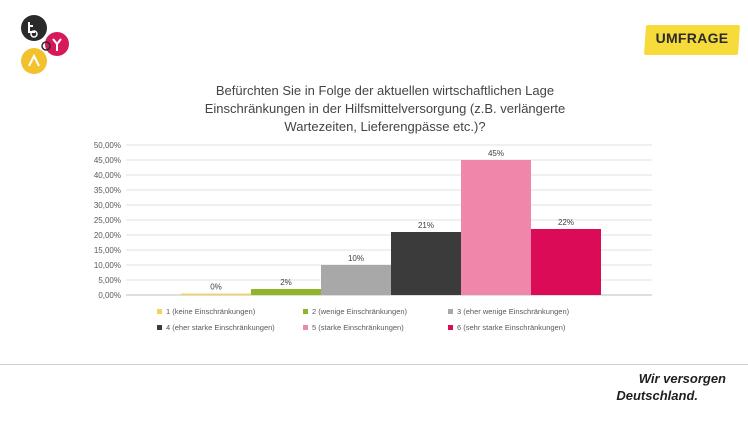  I want to click on logo-yellow-circle, so click(34, 61).